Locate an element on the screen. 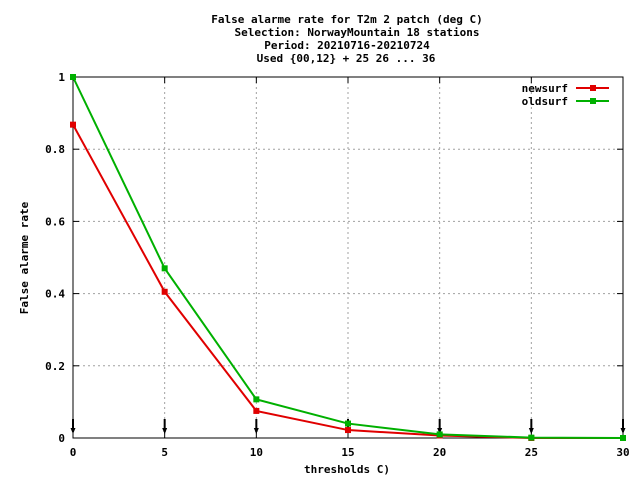  y-tick-label: 0 is located at coordinates (61, 438).